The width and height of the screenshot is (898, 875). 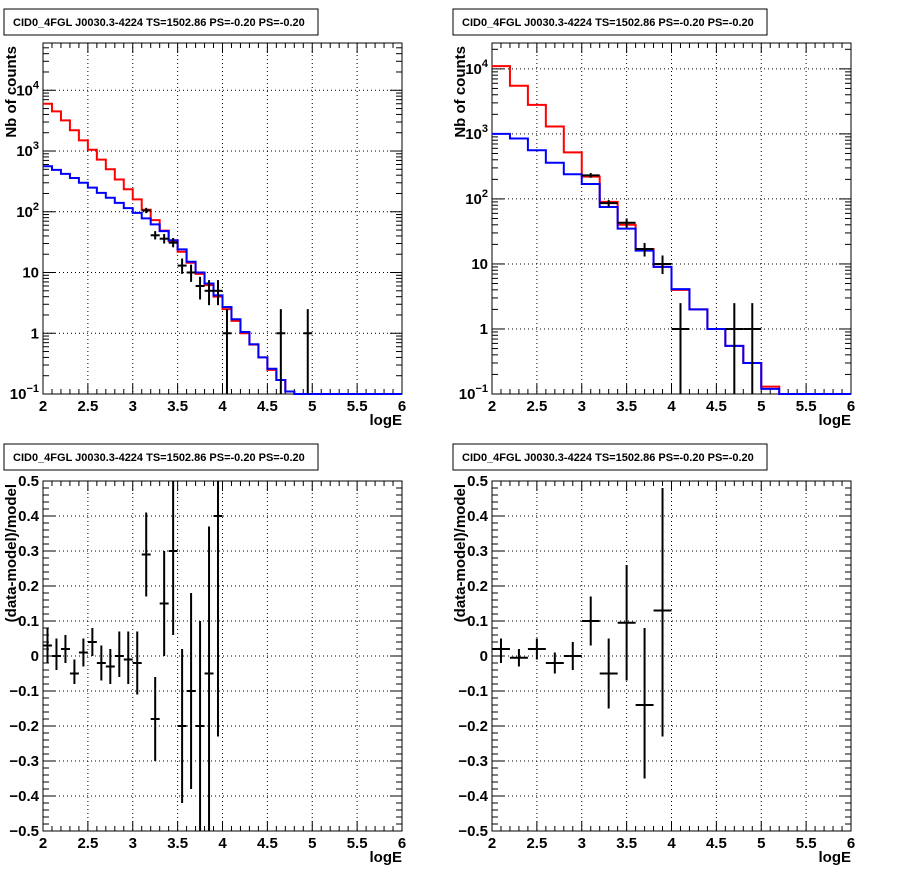 What do you see at coordinates (28, 551) in the screenshot?
I see `y-tick-label: 0.3` at bounding box center [28, 551].